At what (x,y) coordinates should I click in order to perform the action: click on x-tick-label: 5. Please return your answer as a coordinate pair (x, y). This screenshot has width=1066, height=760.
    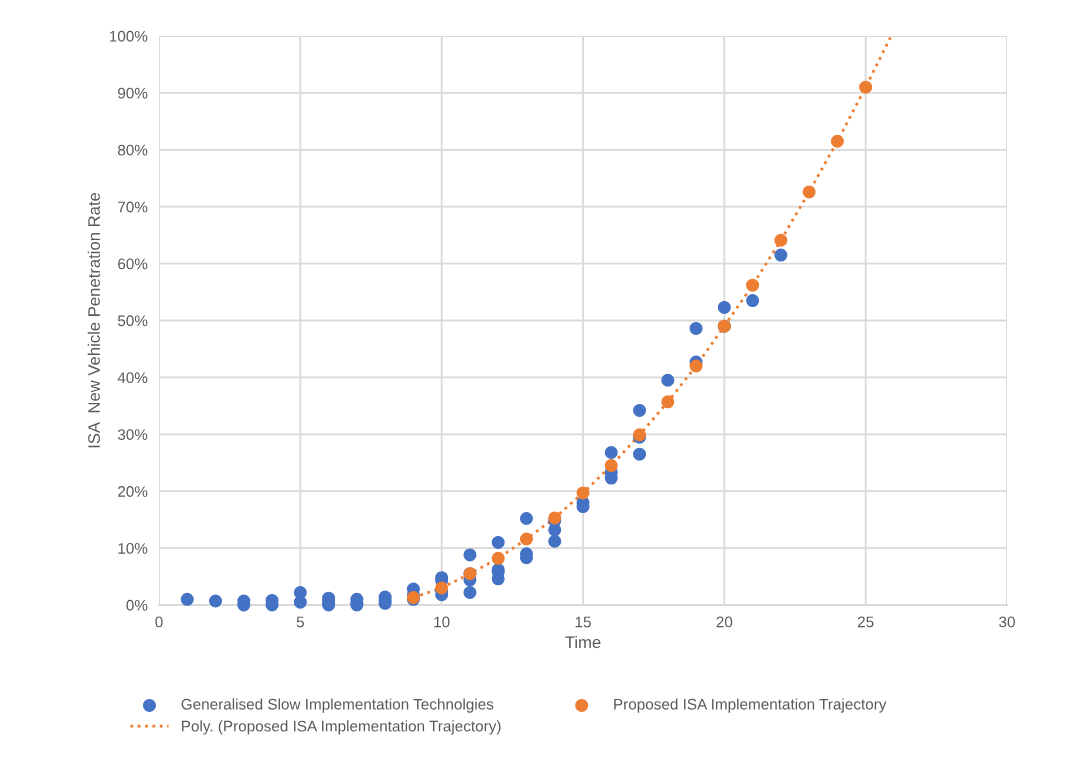
    Looking at the image, I should click on (300, 622).